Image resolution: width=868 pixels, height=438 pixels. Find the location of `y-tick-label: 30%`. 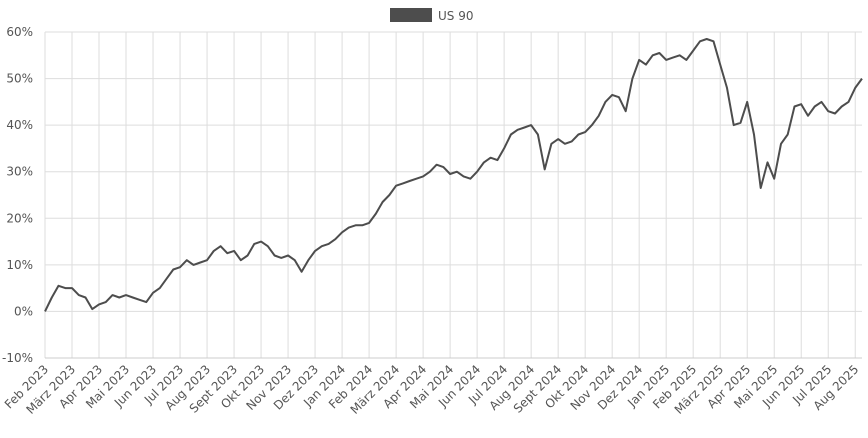

y-tick-label: 30% is located at coordinates (19, 172).